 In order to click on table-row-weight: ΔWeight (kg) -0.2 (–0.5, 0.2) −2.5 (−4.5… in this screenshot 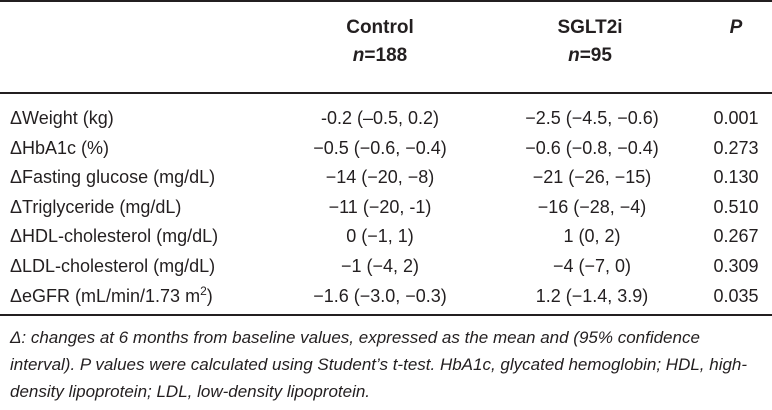, I will do `click(386, 119)`.